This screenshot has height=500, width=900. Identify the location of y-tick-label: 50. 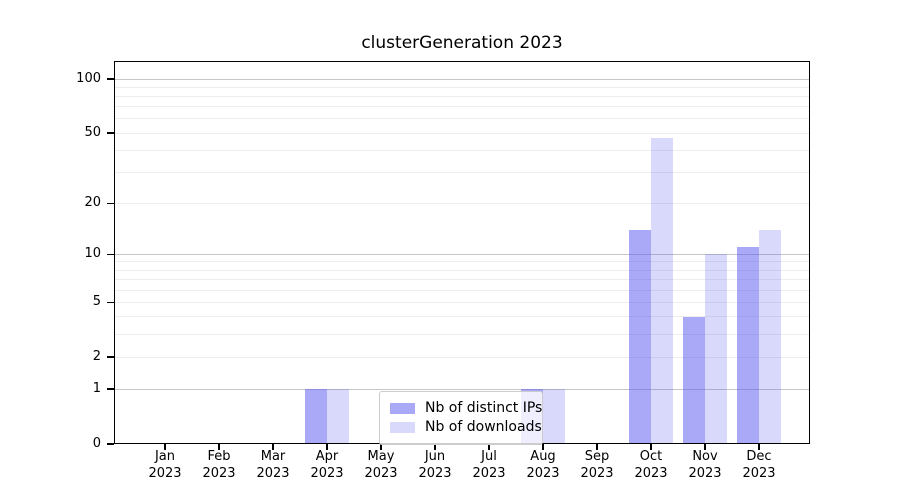
(92, 133).